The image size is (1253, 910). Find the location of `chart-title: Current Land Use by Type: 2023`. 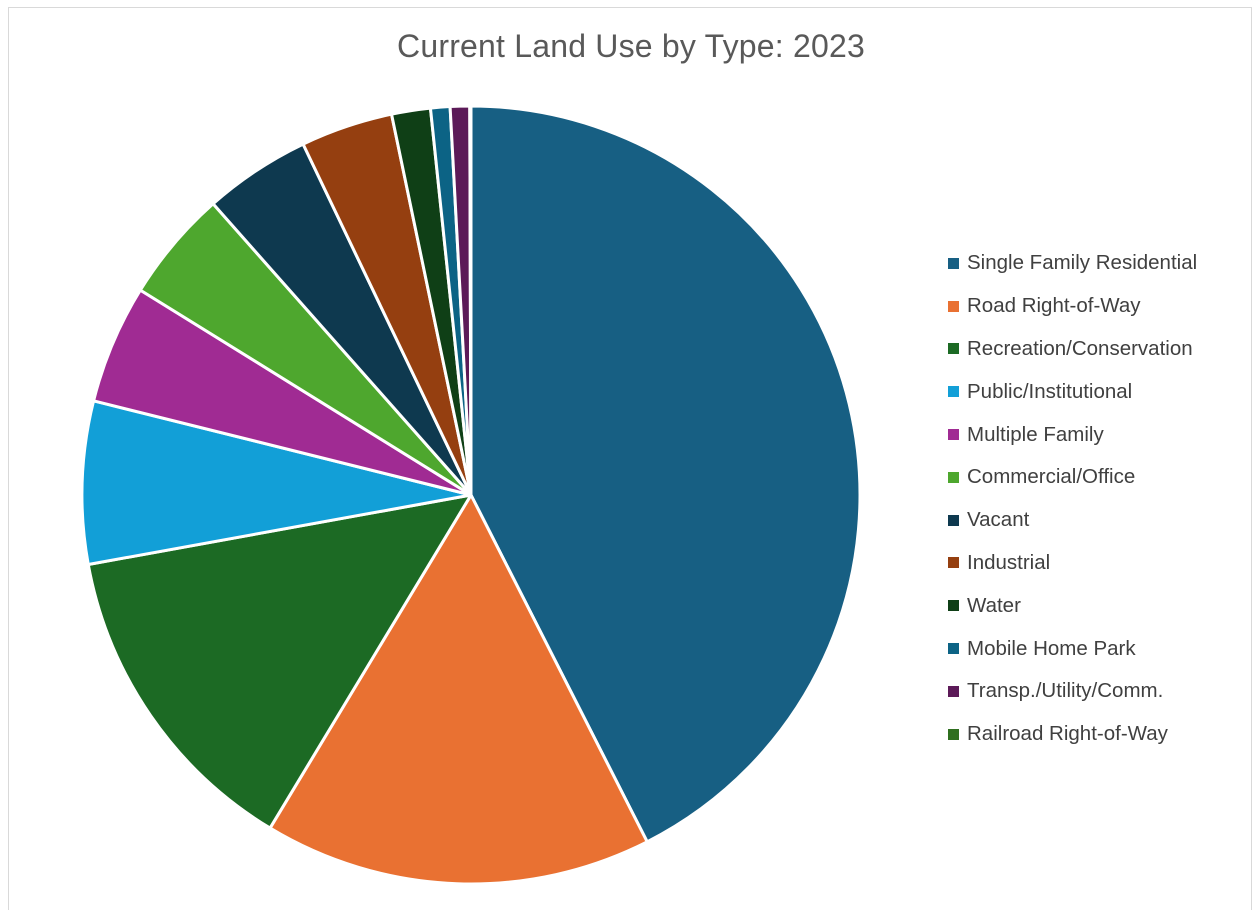

chart-title: Current Land Use by Type: 2023 is located at coordinates (631, 46).